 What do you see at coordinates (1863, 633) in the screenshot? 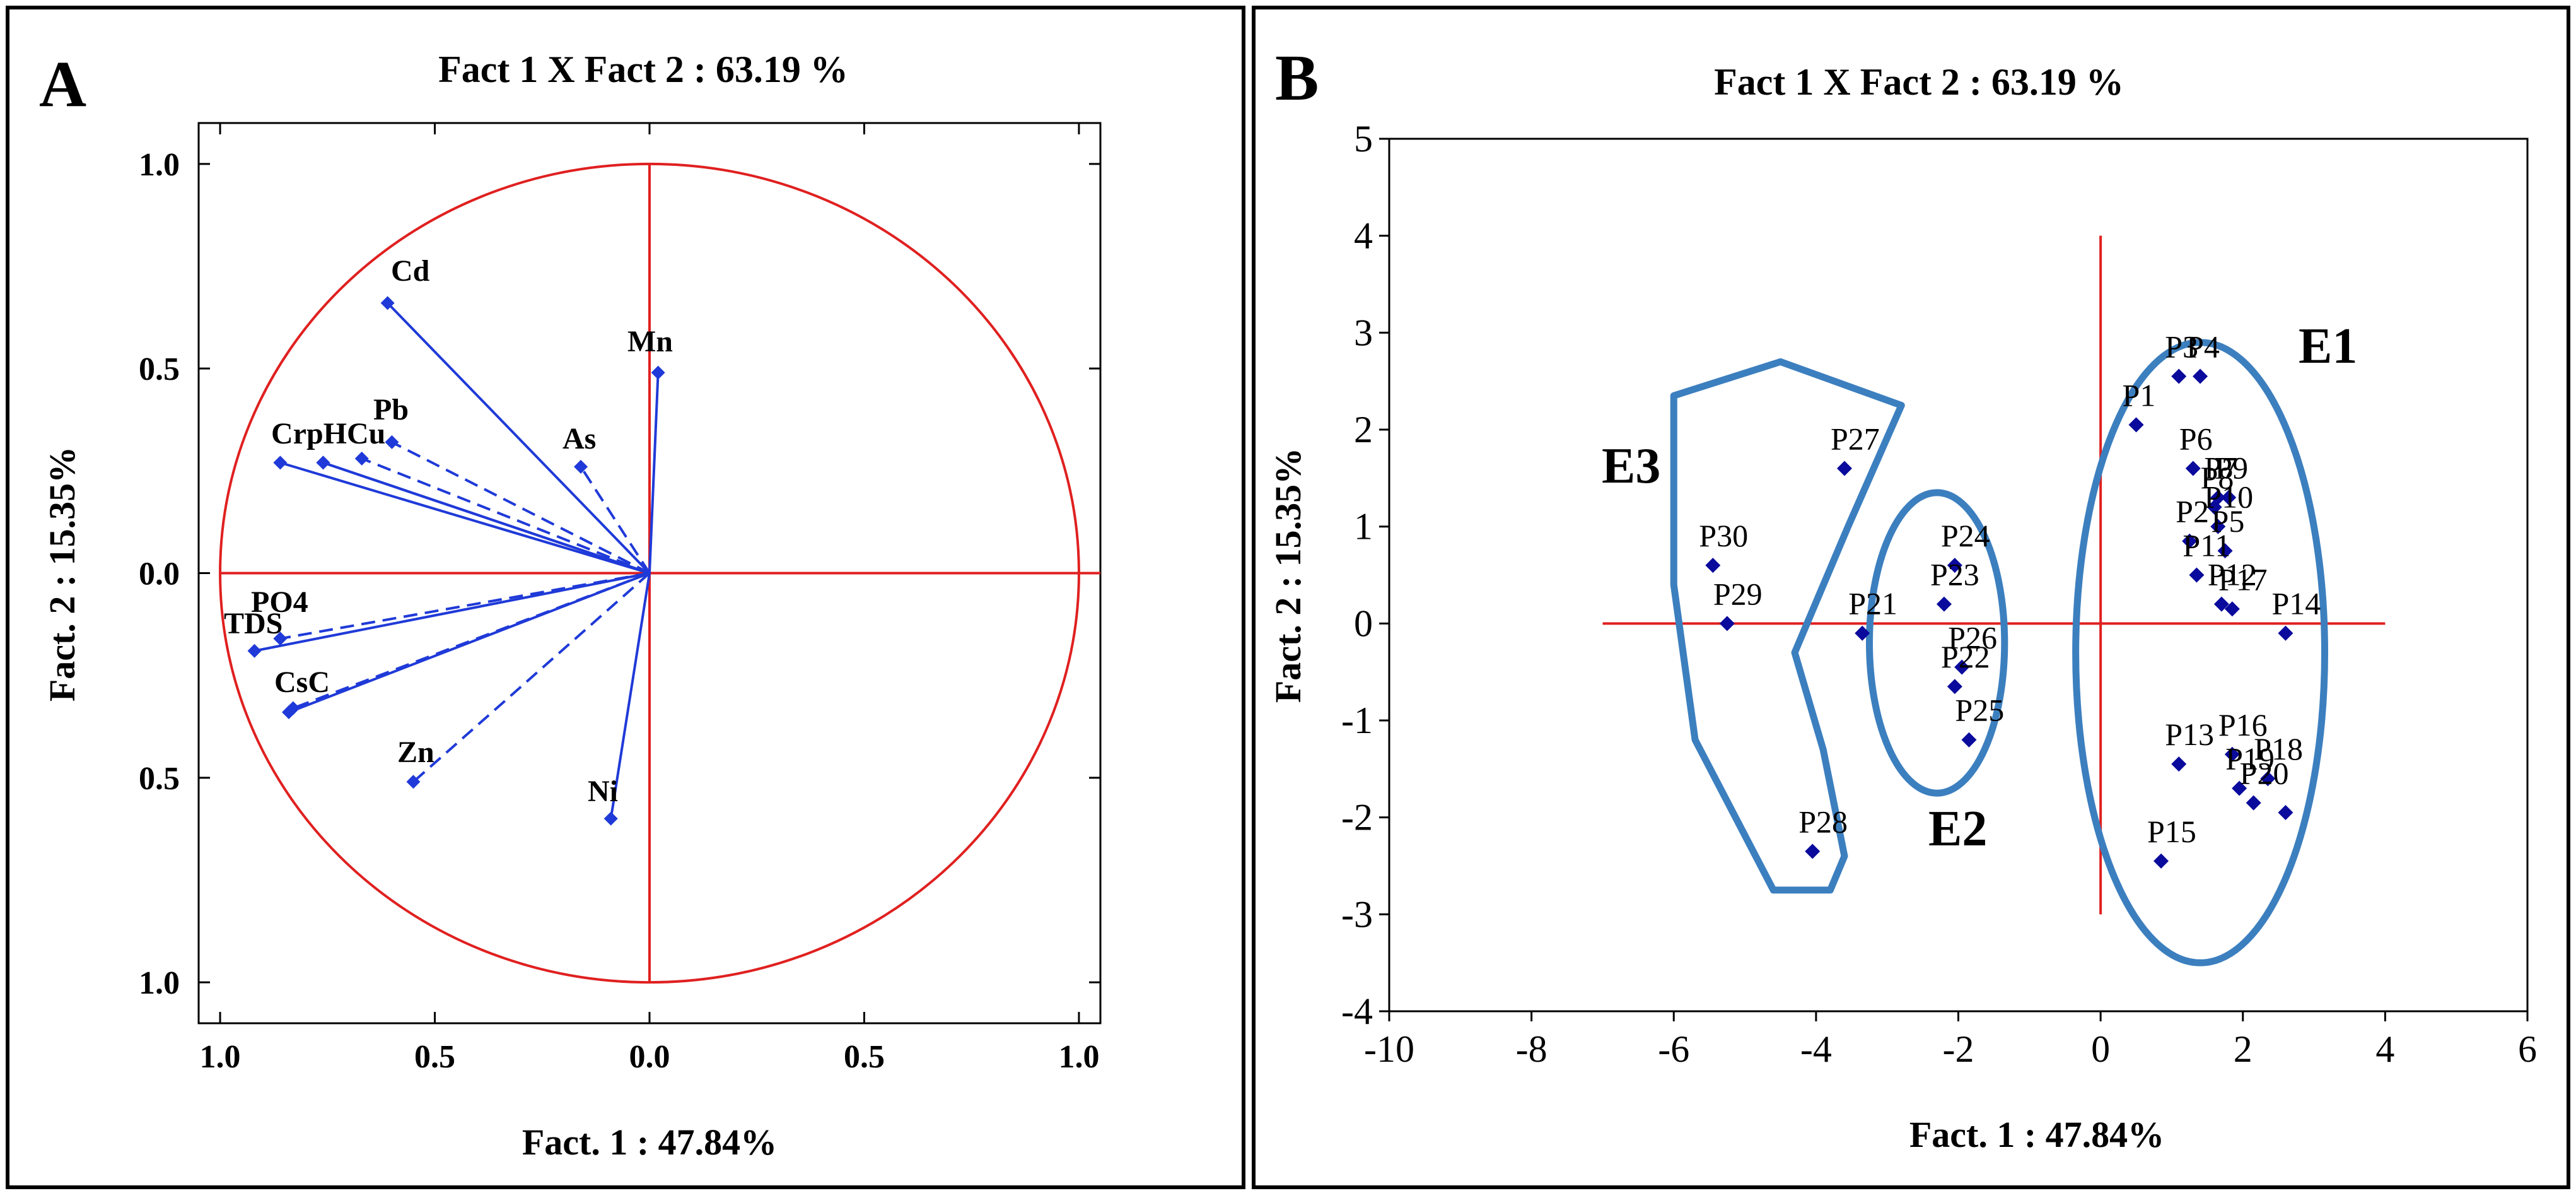
I see `point-p21` at bounding box center [1863, 633].